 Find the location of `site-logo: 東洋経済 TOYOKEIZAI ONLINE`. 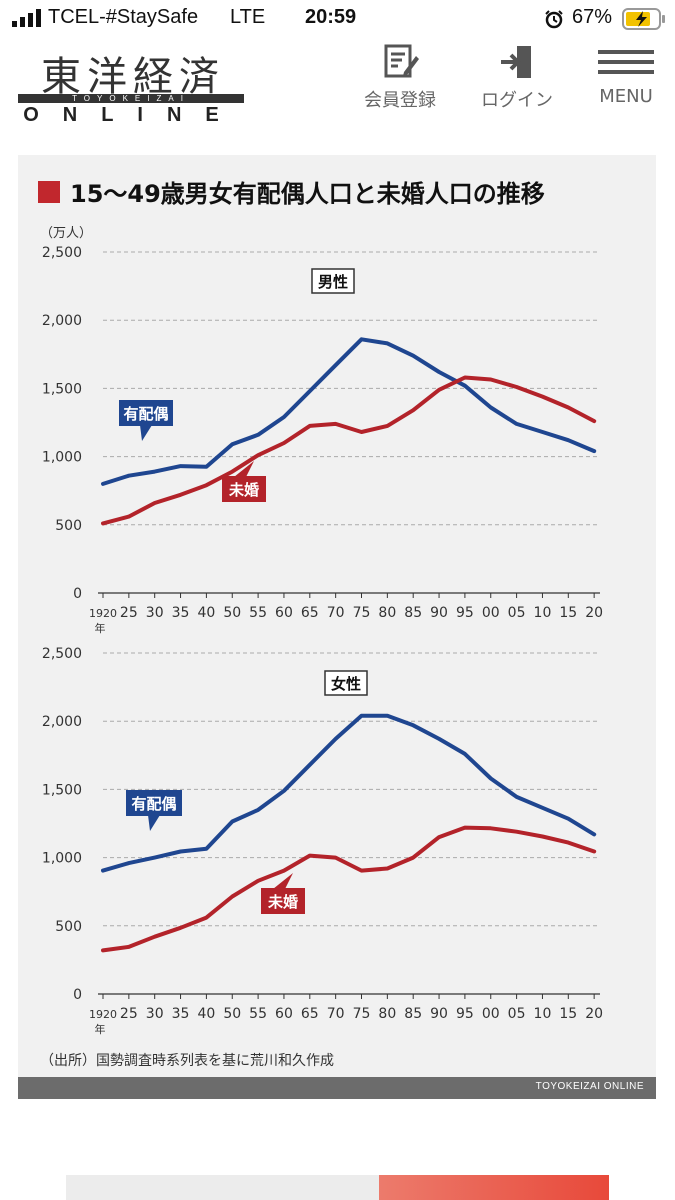

site-logo: 東洋経済 TOYOKEIZAI ONLINE is located at coordinates (133, 85).